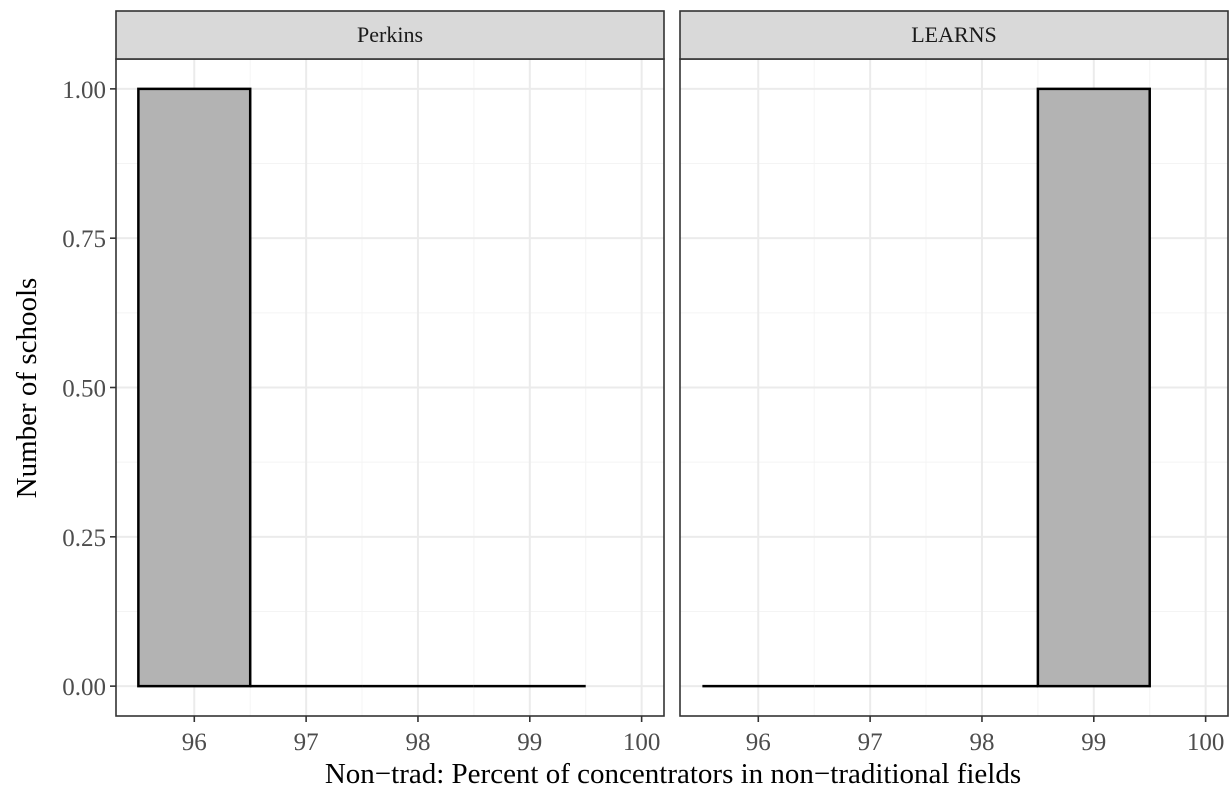  I want to click on facet-strip-label: Perkins, so click(390, 34).